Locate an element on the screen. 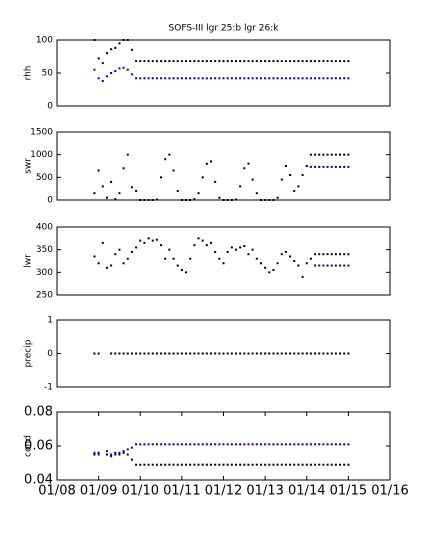 The image size is (432, 540). y-tick-label: 0 is located at coordinates (50, 201).